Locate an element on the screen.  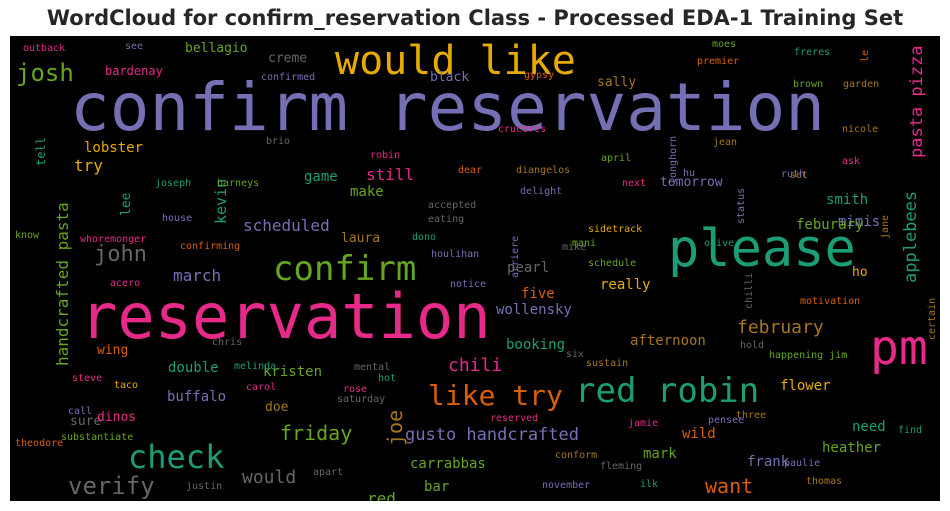
word-tell: tell is located at coordinates (41, 151).